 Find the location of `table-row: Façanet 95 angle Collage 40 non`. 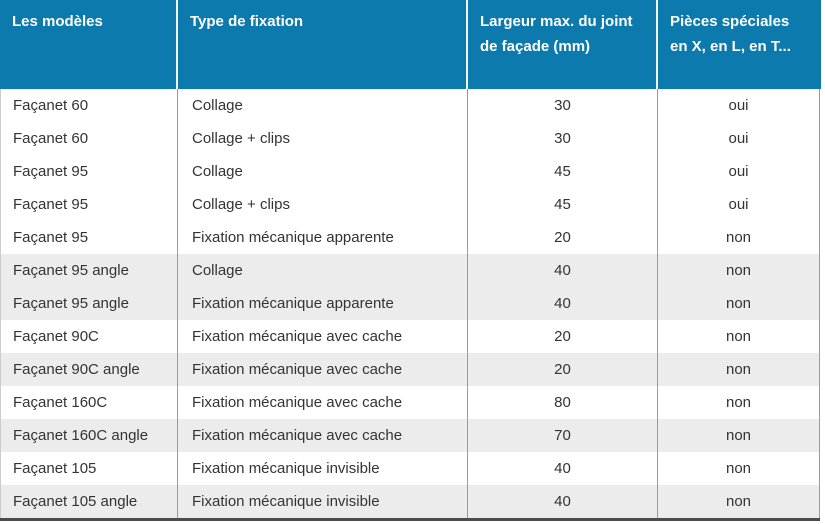

table-row: Façanet 95 angle Collage 40 non is located at coordinates (410, 270).